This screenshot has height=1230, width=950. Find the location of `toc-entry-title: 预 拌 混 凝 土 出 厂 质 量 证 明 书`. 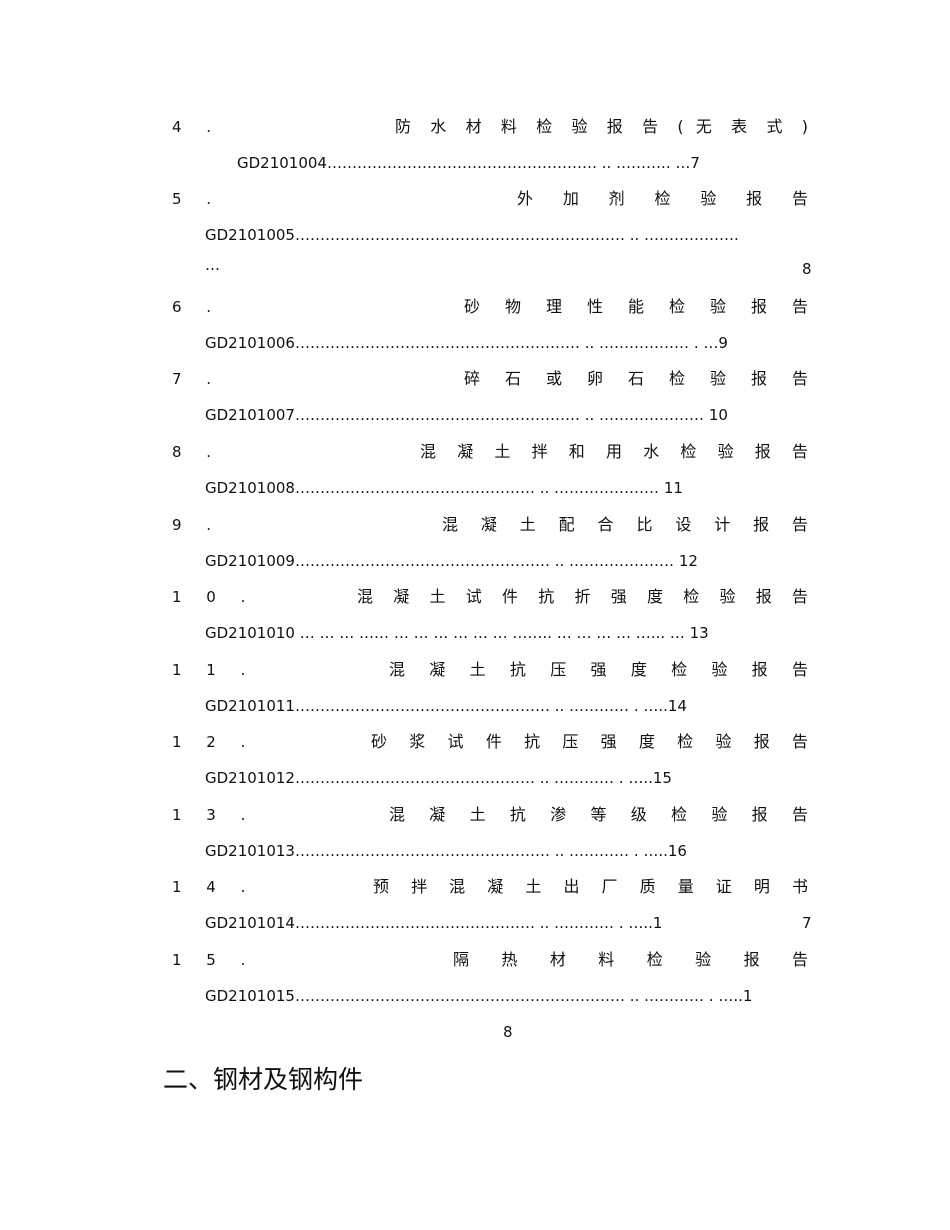

toc-entry-title: 预 拌 混 凝 土 出 厂 质 量 证 明 书 is located at coordinates (590, 886).